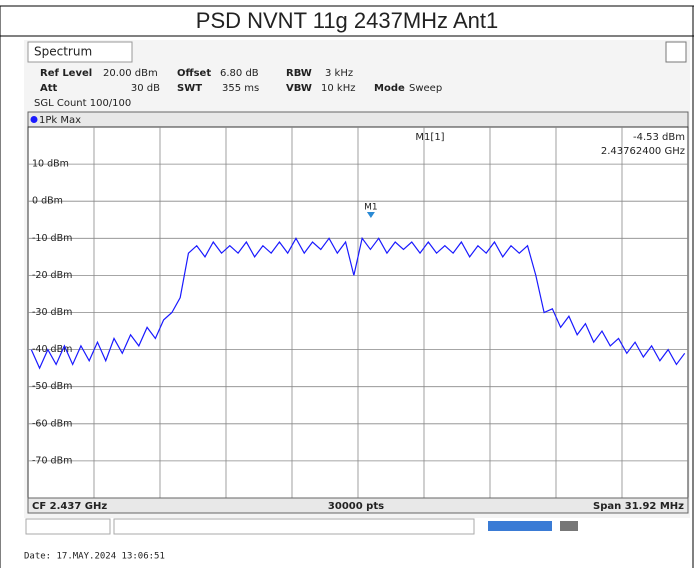 This screenshot has height=568, width=694. Describe the element at coordinates (425, 88) in the screenshot. I see `value: Sweep` at that location.